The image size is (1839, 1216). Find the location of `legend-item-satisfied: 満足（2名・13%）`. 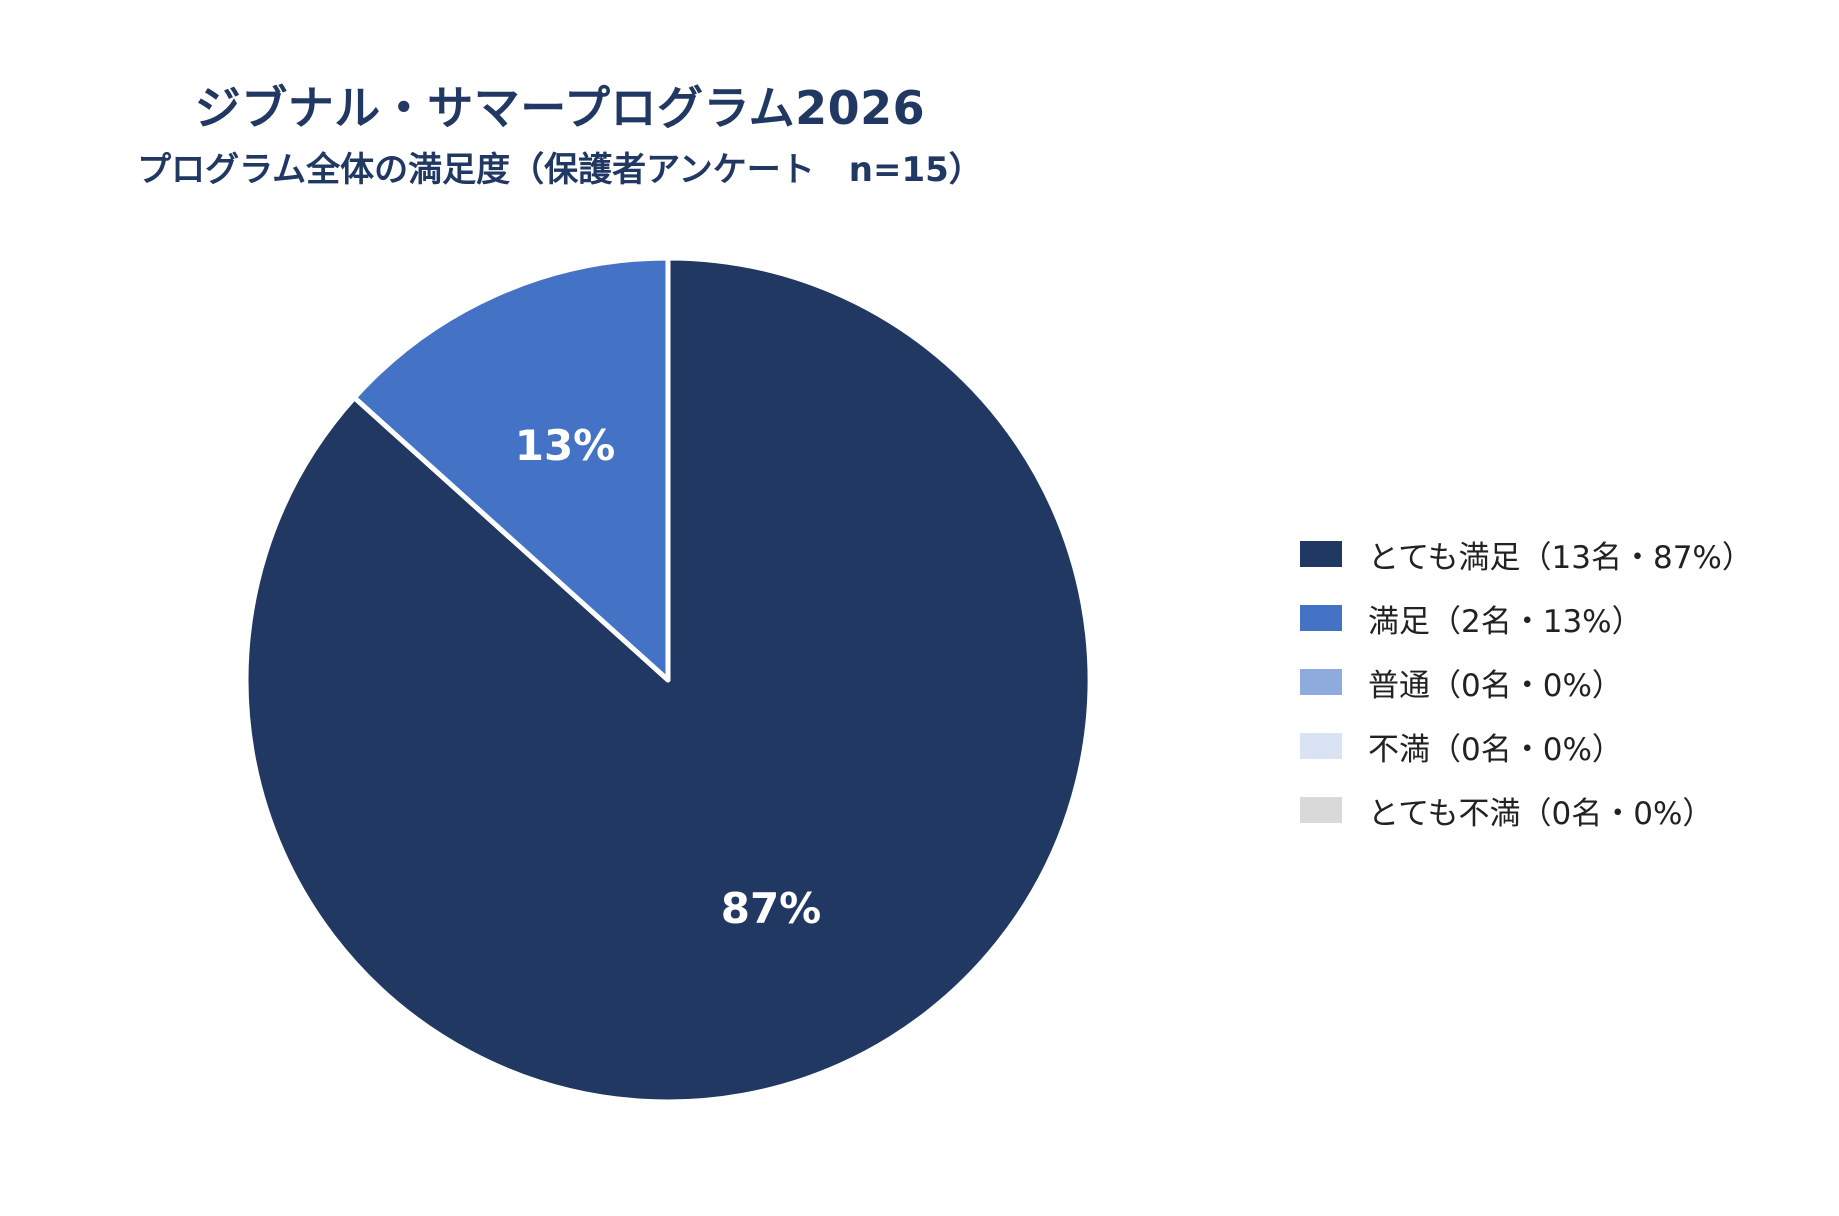

legend-item-satisfied: 満足（2名・13%） is located at coordinates (1526, 618).